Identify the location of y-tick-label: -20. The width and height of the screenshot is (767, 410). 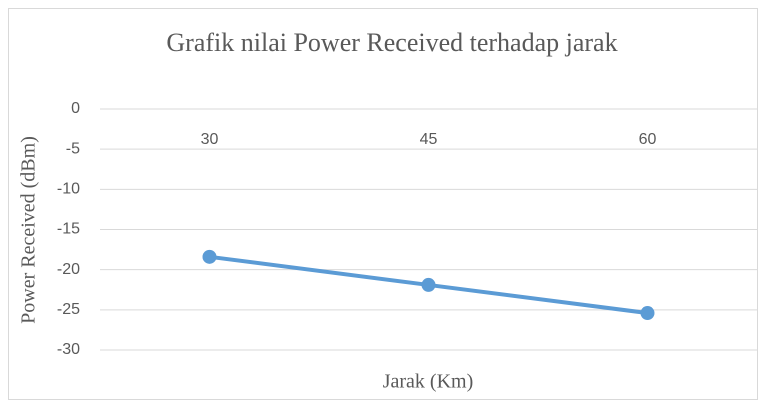
(68, 269).